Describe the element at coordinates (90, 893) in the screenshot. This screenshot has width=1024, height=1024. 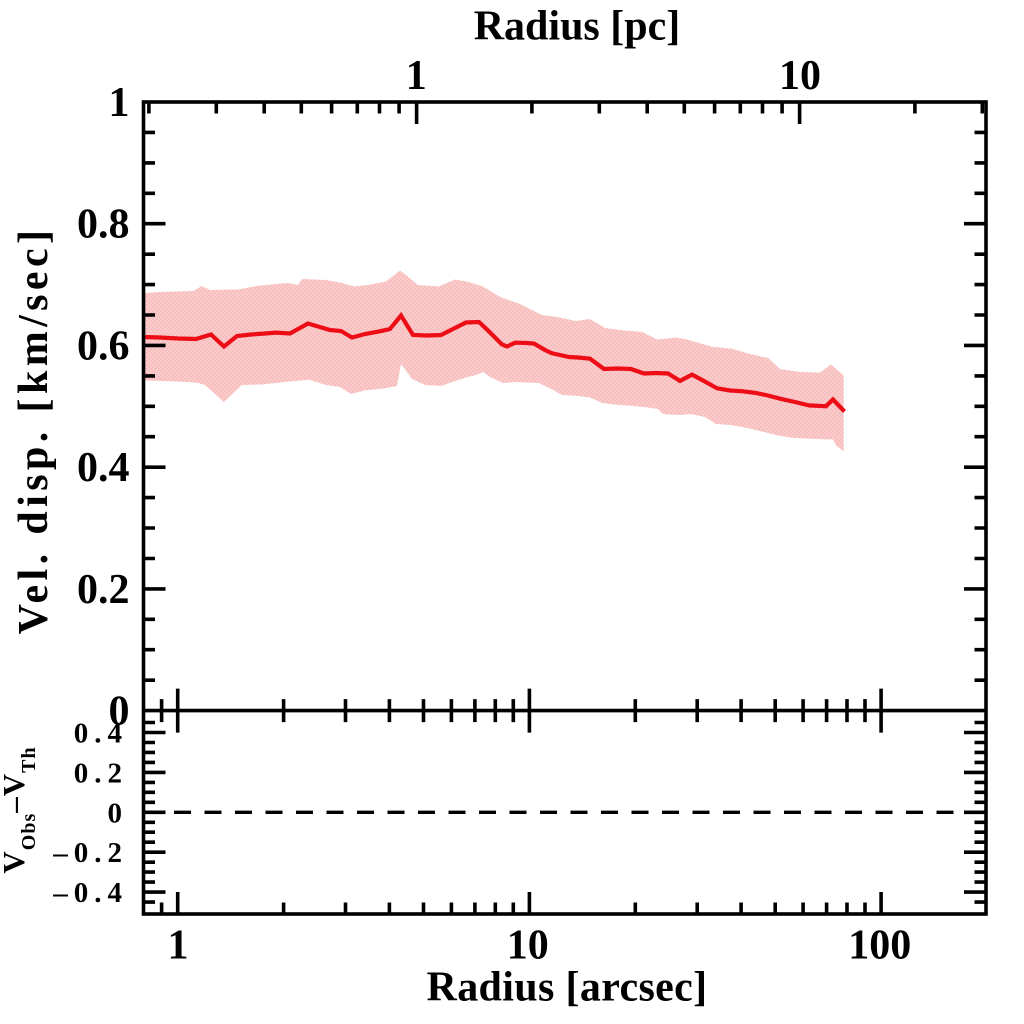
I see `svg-text: –0.4` at that location.